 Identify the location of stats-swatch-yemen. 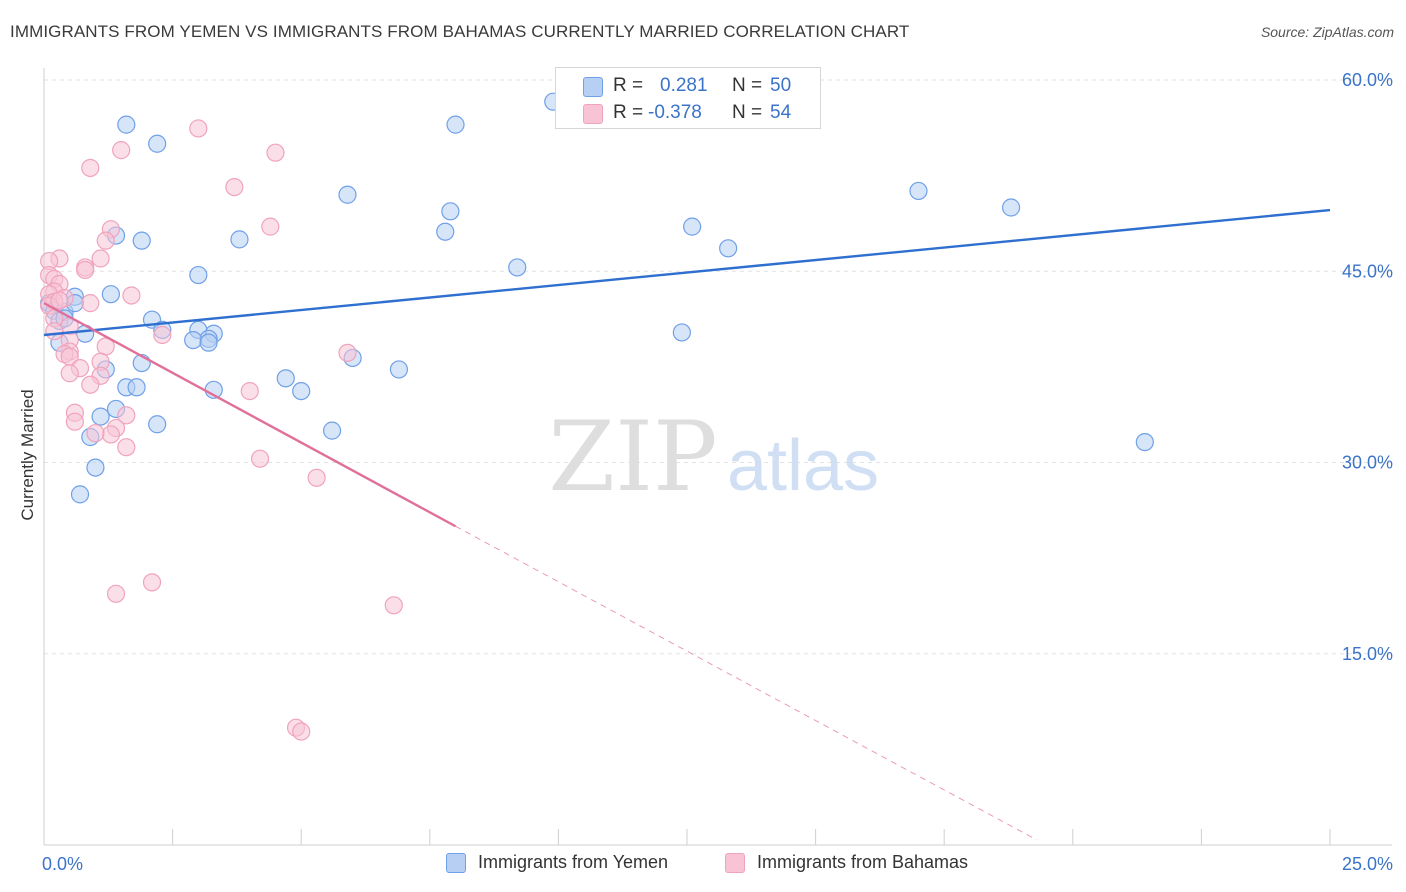
(593, 87).